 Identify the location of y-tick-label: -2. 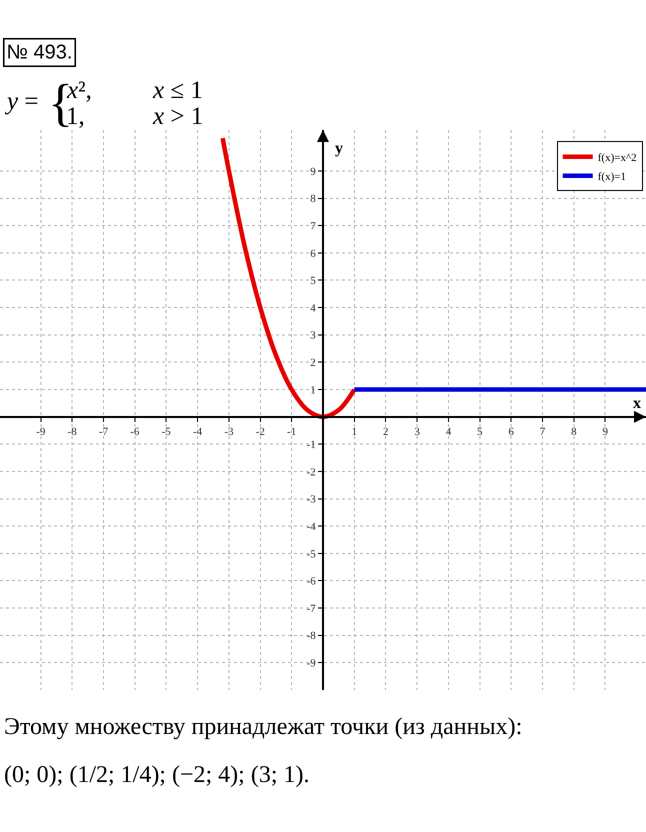
(311, 472).